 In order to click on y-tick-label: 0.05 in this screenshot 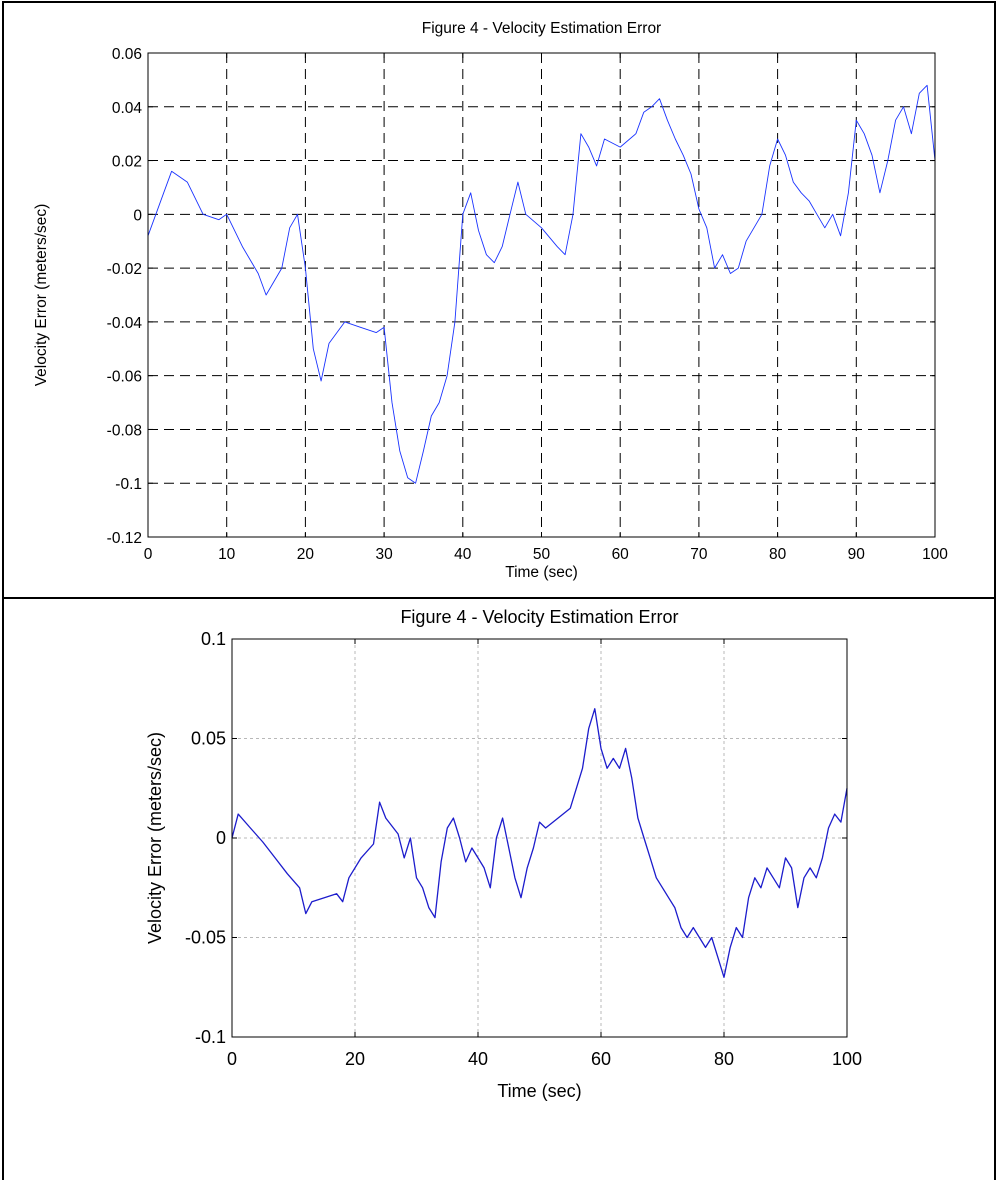, I will do `click(208, 739)`.